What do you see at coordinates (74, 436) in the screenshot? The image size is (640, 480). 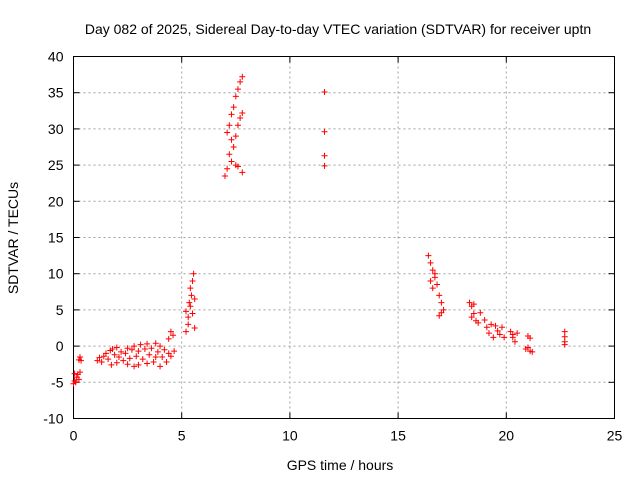 I see `x-tick-label: 0` at bounding box center [74, 436].